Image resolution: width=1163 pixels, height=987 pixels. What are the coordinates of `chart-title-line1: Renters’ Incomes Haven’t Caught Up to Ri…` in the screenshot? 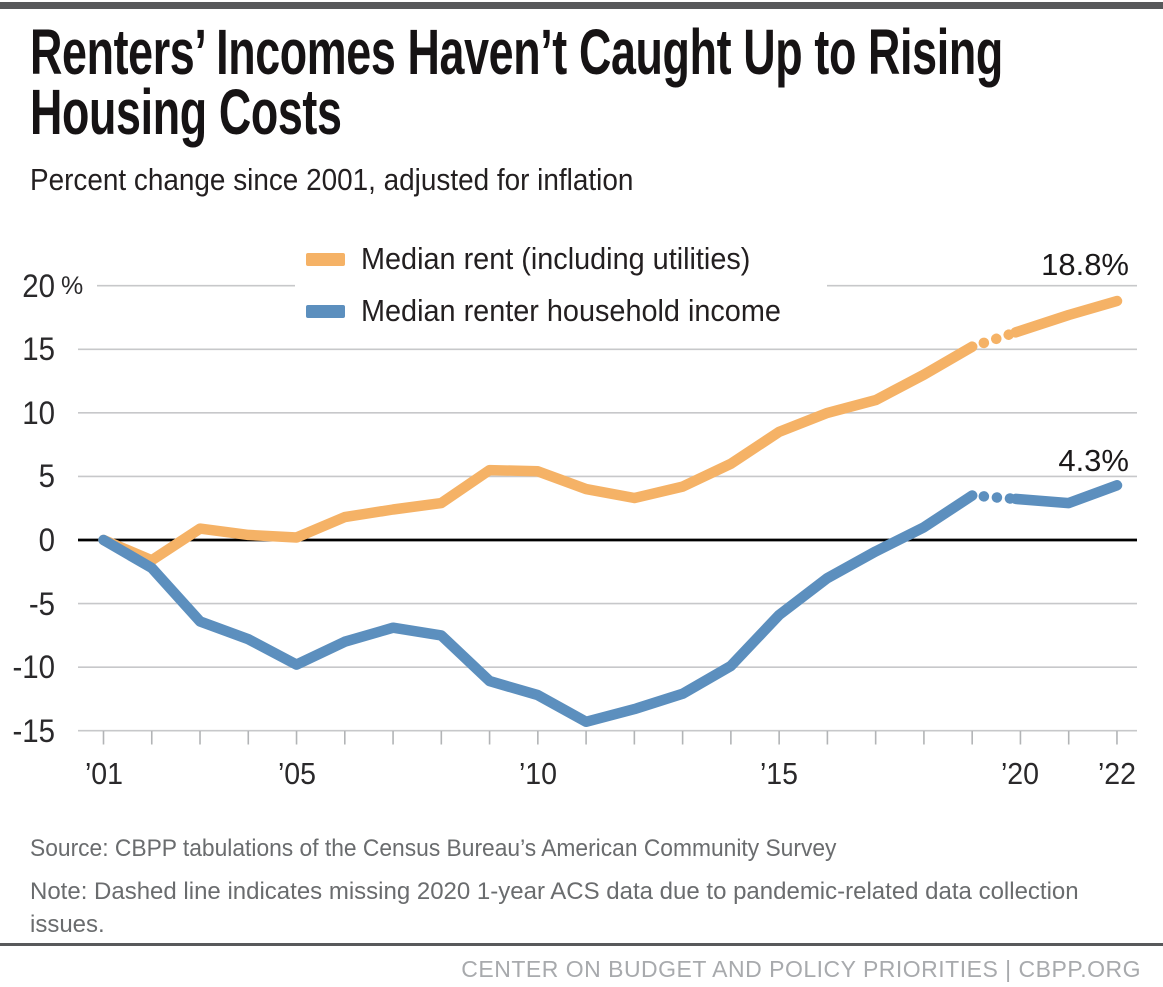 It's located at (516, 52).